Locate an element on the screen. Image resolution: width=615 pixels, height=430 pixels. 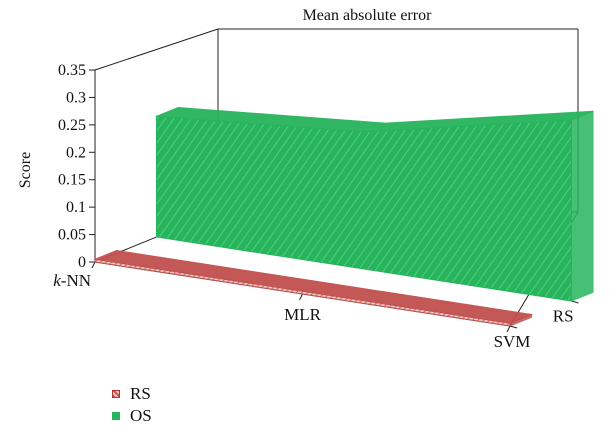
chart-title: Mean absolute error is located at coordinates (368, 15).